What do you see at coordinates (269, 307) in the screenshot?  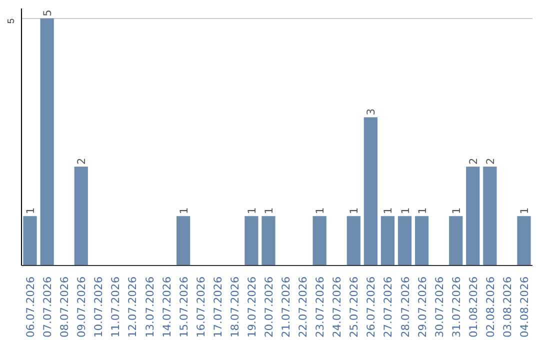 I see `x-tick-label: 20.07.2026` at bounding box center [269, 307].